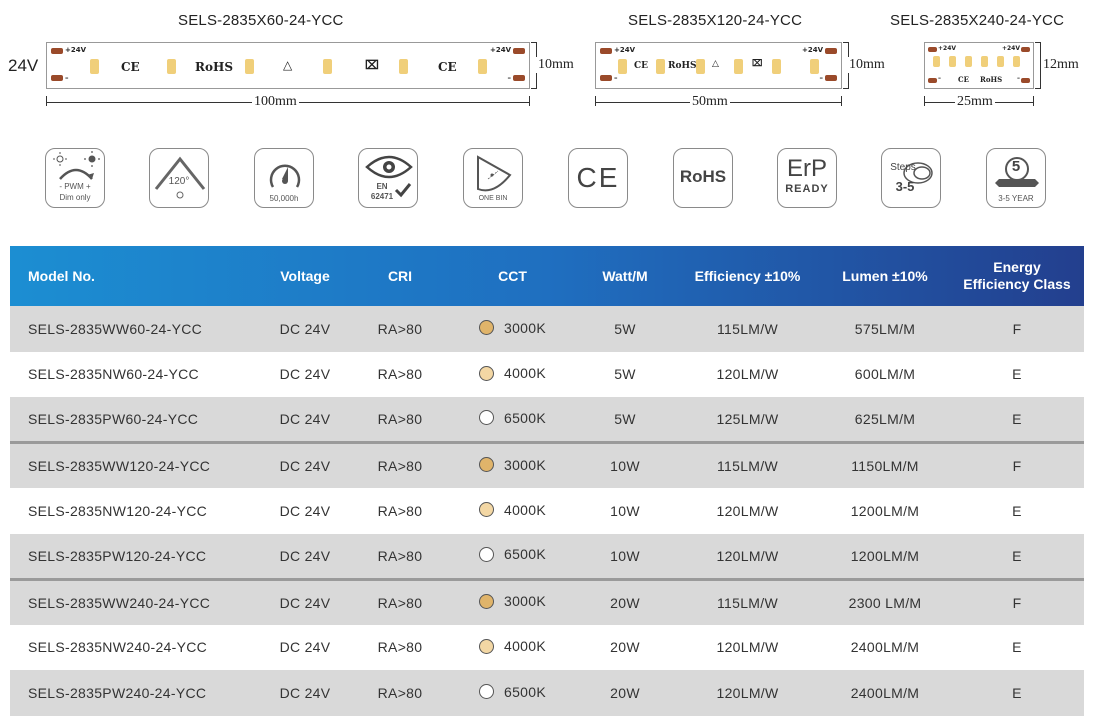 The image size is (1093, 723). I want to click on warranty-number: 5, so click(1016, 166).